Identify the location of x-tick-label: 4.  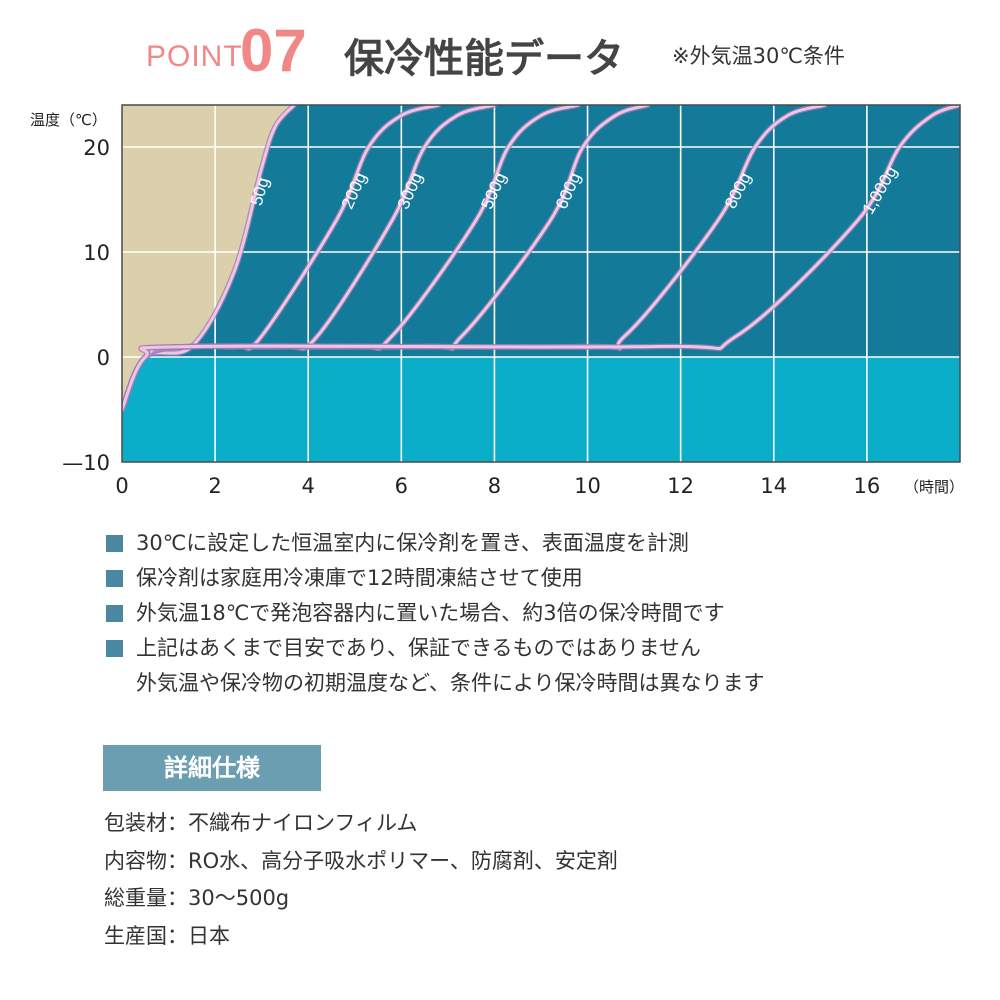
(308, 486).